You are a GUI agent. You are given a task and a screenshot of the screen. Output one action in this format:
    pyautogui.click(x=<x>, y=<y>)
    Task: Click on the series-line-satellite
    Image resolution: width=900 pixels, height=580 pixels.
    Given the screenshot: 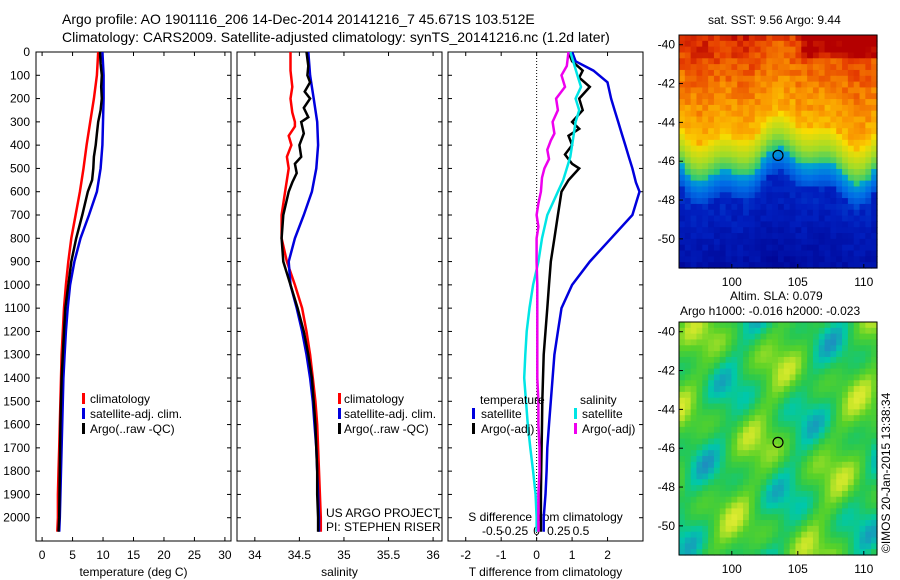 What is the action you would take?
    pyautogui.click(x=591, y=291)
    